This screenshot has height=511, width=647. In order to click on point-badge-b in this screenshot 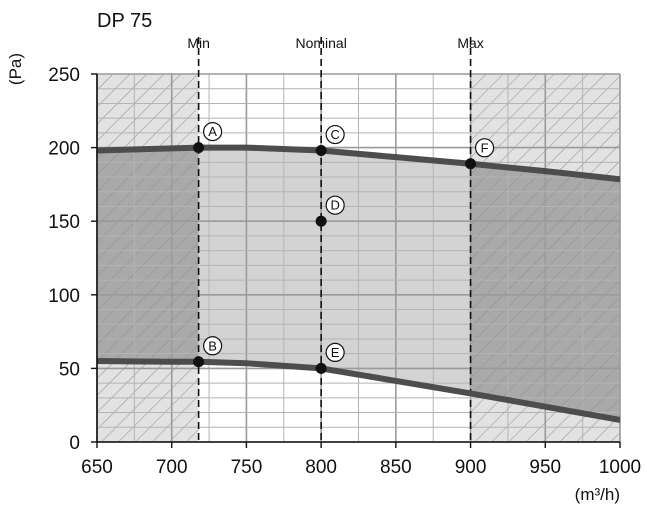, I will do `click(213, 346)`.